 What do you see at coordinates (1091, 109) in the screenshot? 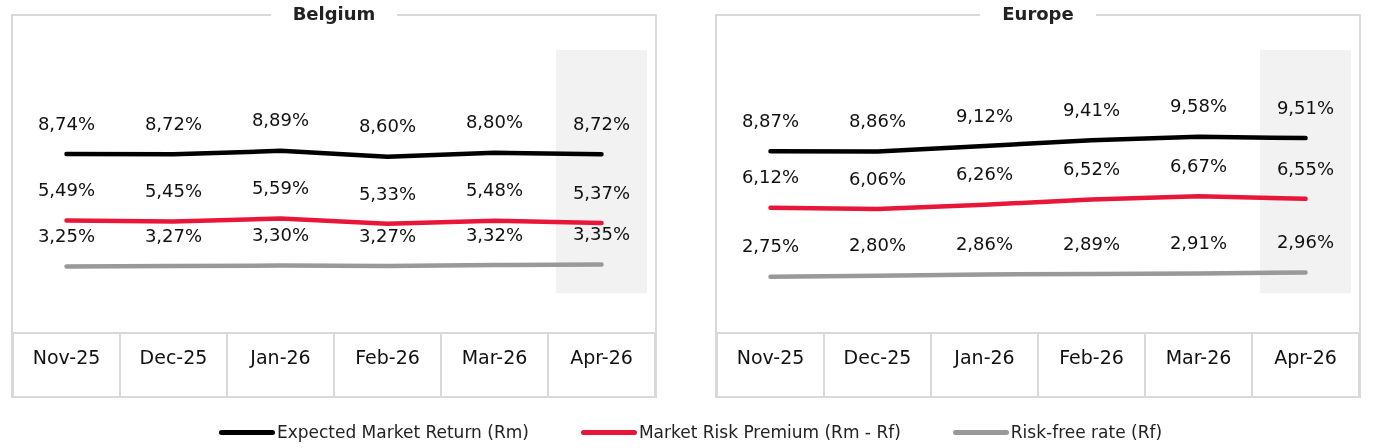
I see `data-label: 9,41%` at bounding box center [1091, 109].